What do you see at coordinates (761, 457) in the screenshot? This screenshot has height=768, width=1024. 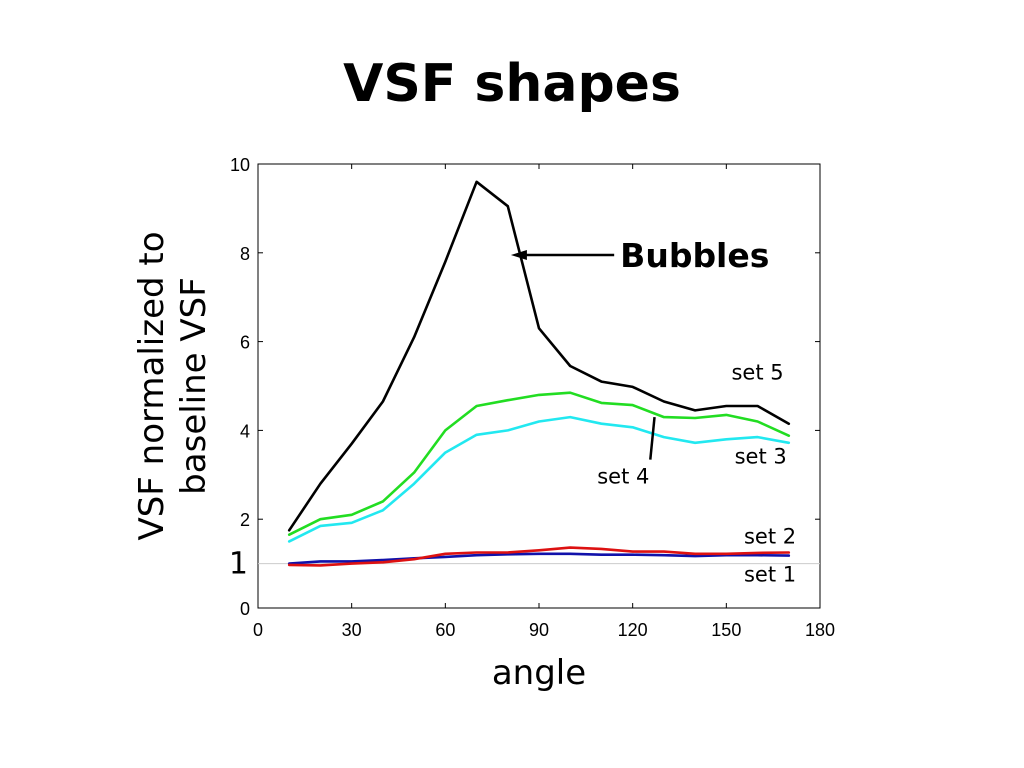 I see `series-label-set-3: set 3` at bounding box center [761, 457].